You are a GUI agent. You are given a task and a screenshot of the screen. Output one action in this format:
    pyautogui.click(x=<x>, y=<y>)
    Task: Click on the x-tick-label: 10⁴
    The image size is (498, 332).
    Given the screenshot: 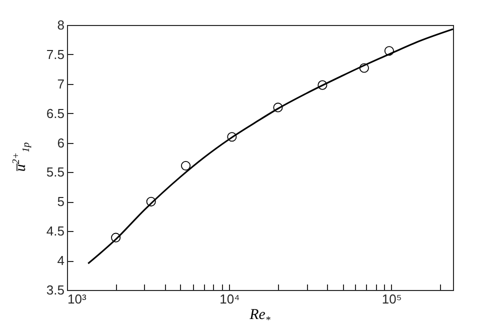 What is the action you would take?
    pyautogui.click(x=230, y=299)
    